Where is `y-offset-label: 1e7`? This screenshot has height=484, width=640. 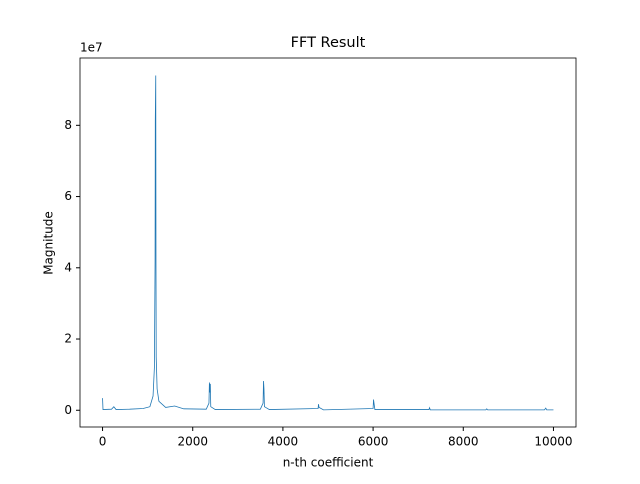
y-offset-label: 1e7 is located at coordinates (91, 48).